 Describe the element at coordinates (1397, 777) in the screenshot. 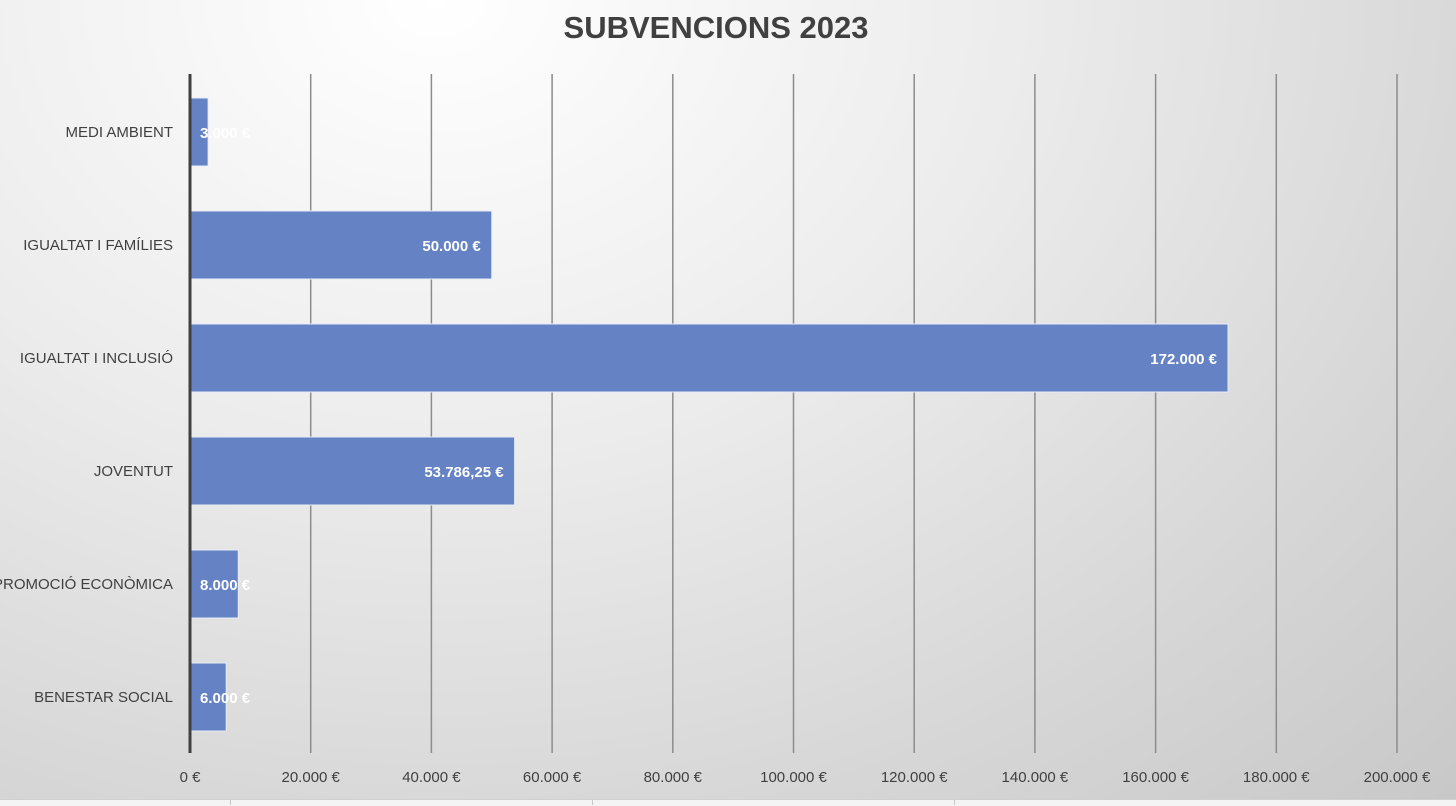

I see `x-tick-label: 200.000 €` at that location.